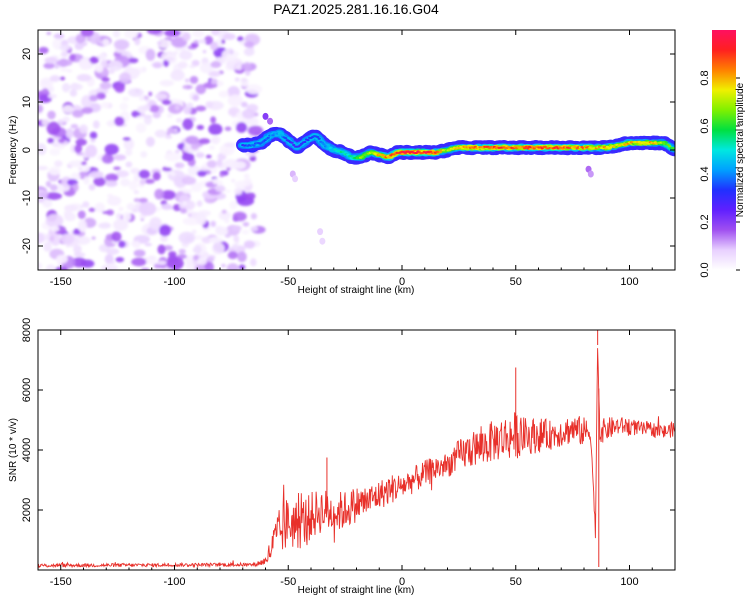 The height and width of the screenshot is (600, 750). What do you see at coordinates (27, 390) in the screenshot?
I see `y-tick-label: 6000` at bounding box center [27, 390].